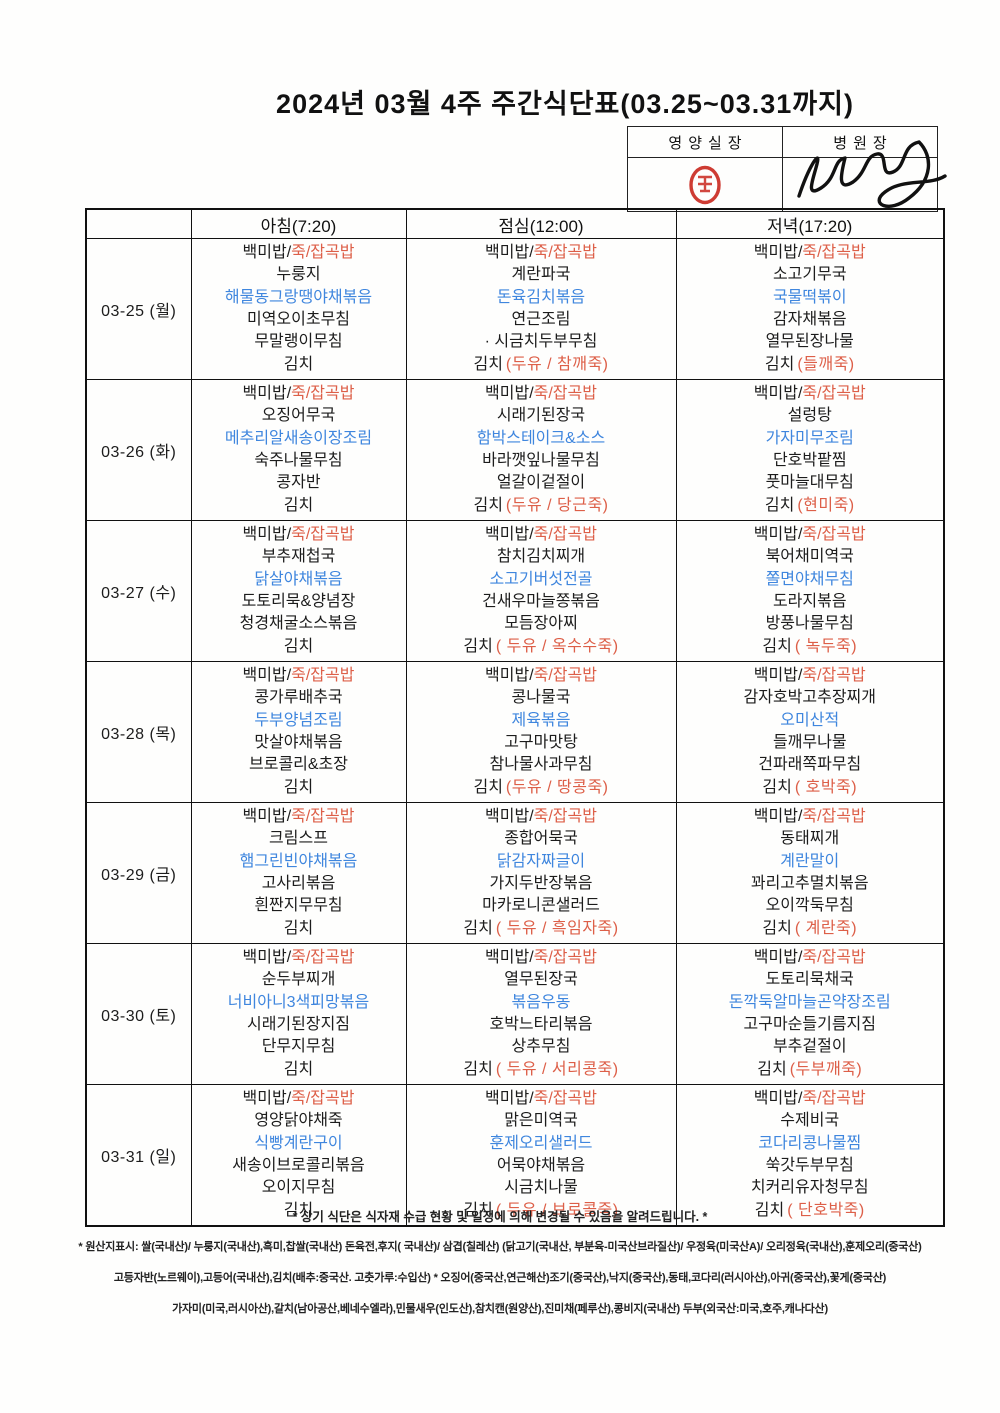 The image size is (1000, 1413). What do you see at coordinates (541, 483) in the screenshot?
I see `menu-item: 얼갈이겉절이` at bounding box center [541, 483].